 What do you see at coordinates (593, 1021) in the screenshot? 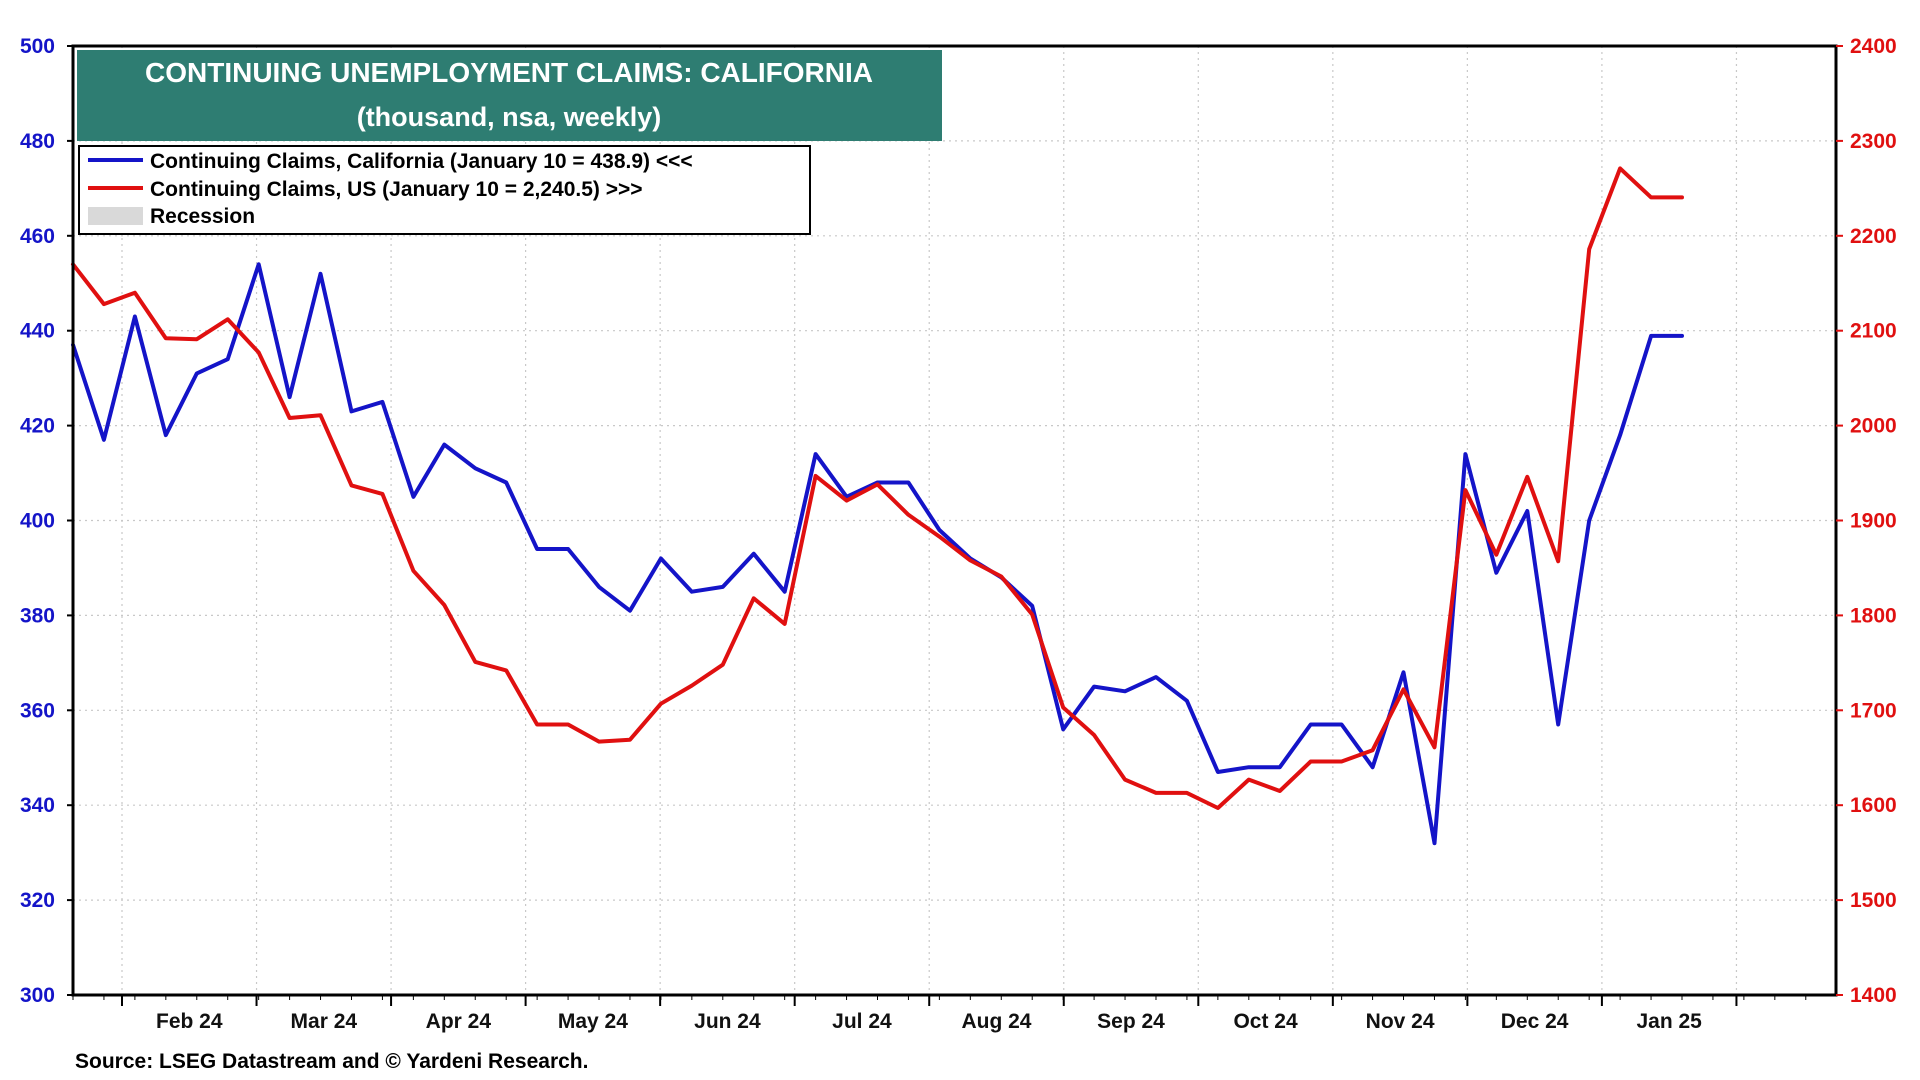
I see `x-tick-label: May 24` at bounding box center [593, 1021].